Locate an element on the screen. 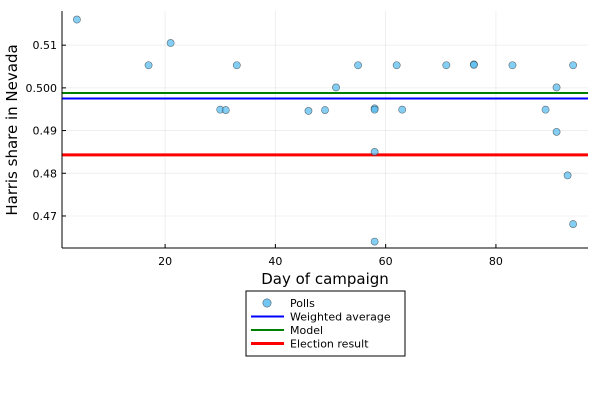 The height and width of the screenshot is (400, 600). y-axis-label: Harris share in Nevada is located at coordinates (12, 129).